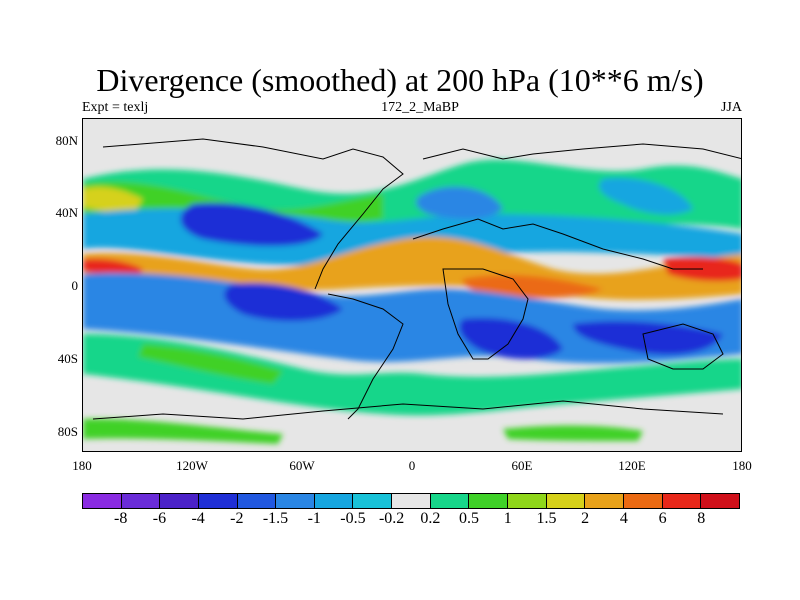 Image resolution: width=800 pixels, height=600 pixels. What do you see at coordinates (581, 151) in the screenshot?
I see `eurasia-north-outline` at bounding box center [581, 151].